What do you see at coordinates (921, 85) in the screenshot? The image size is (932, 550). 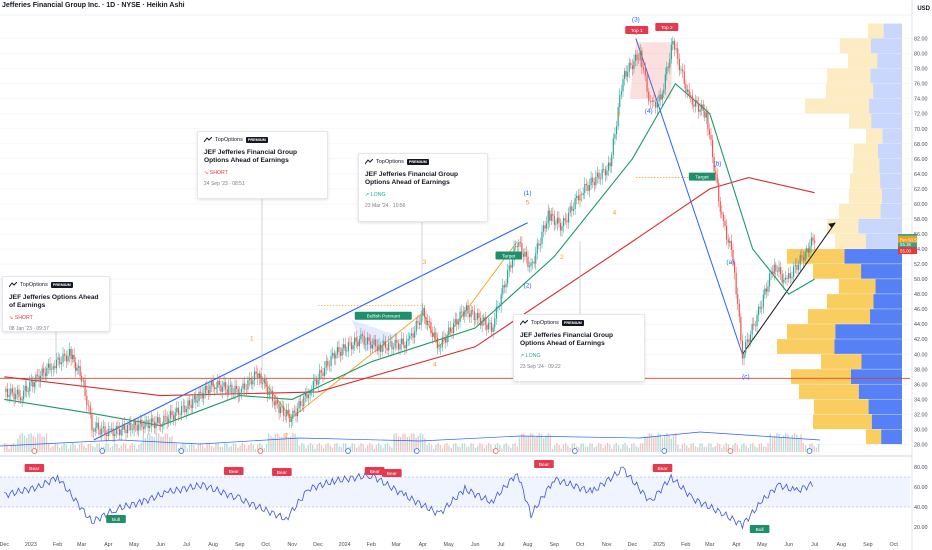 I see `y-tick-label: 76.00` at bounding box center [921, 85].